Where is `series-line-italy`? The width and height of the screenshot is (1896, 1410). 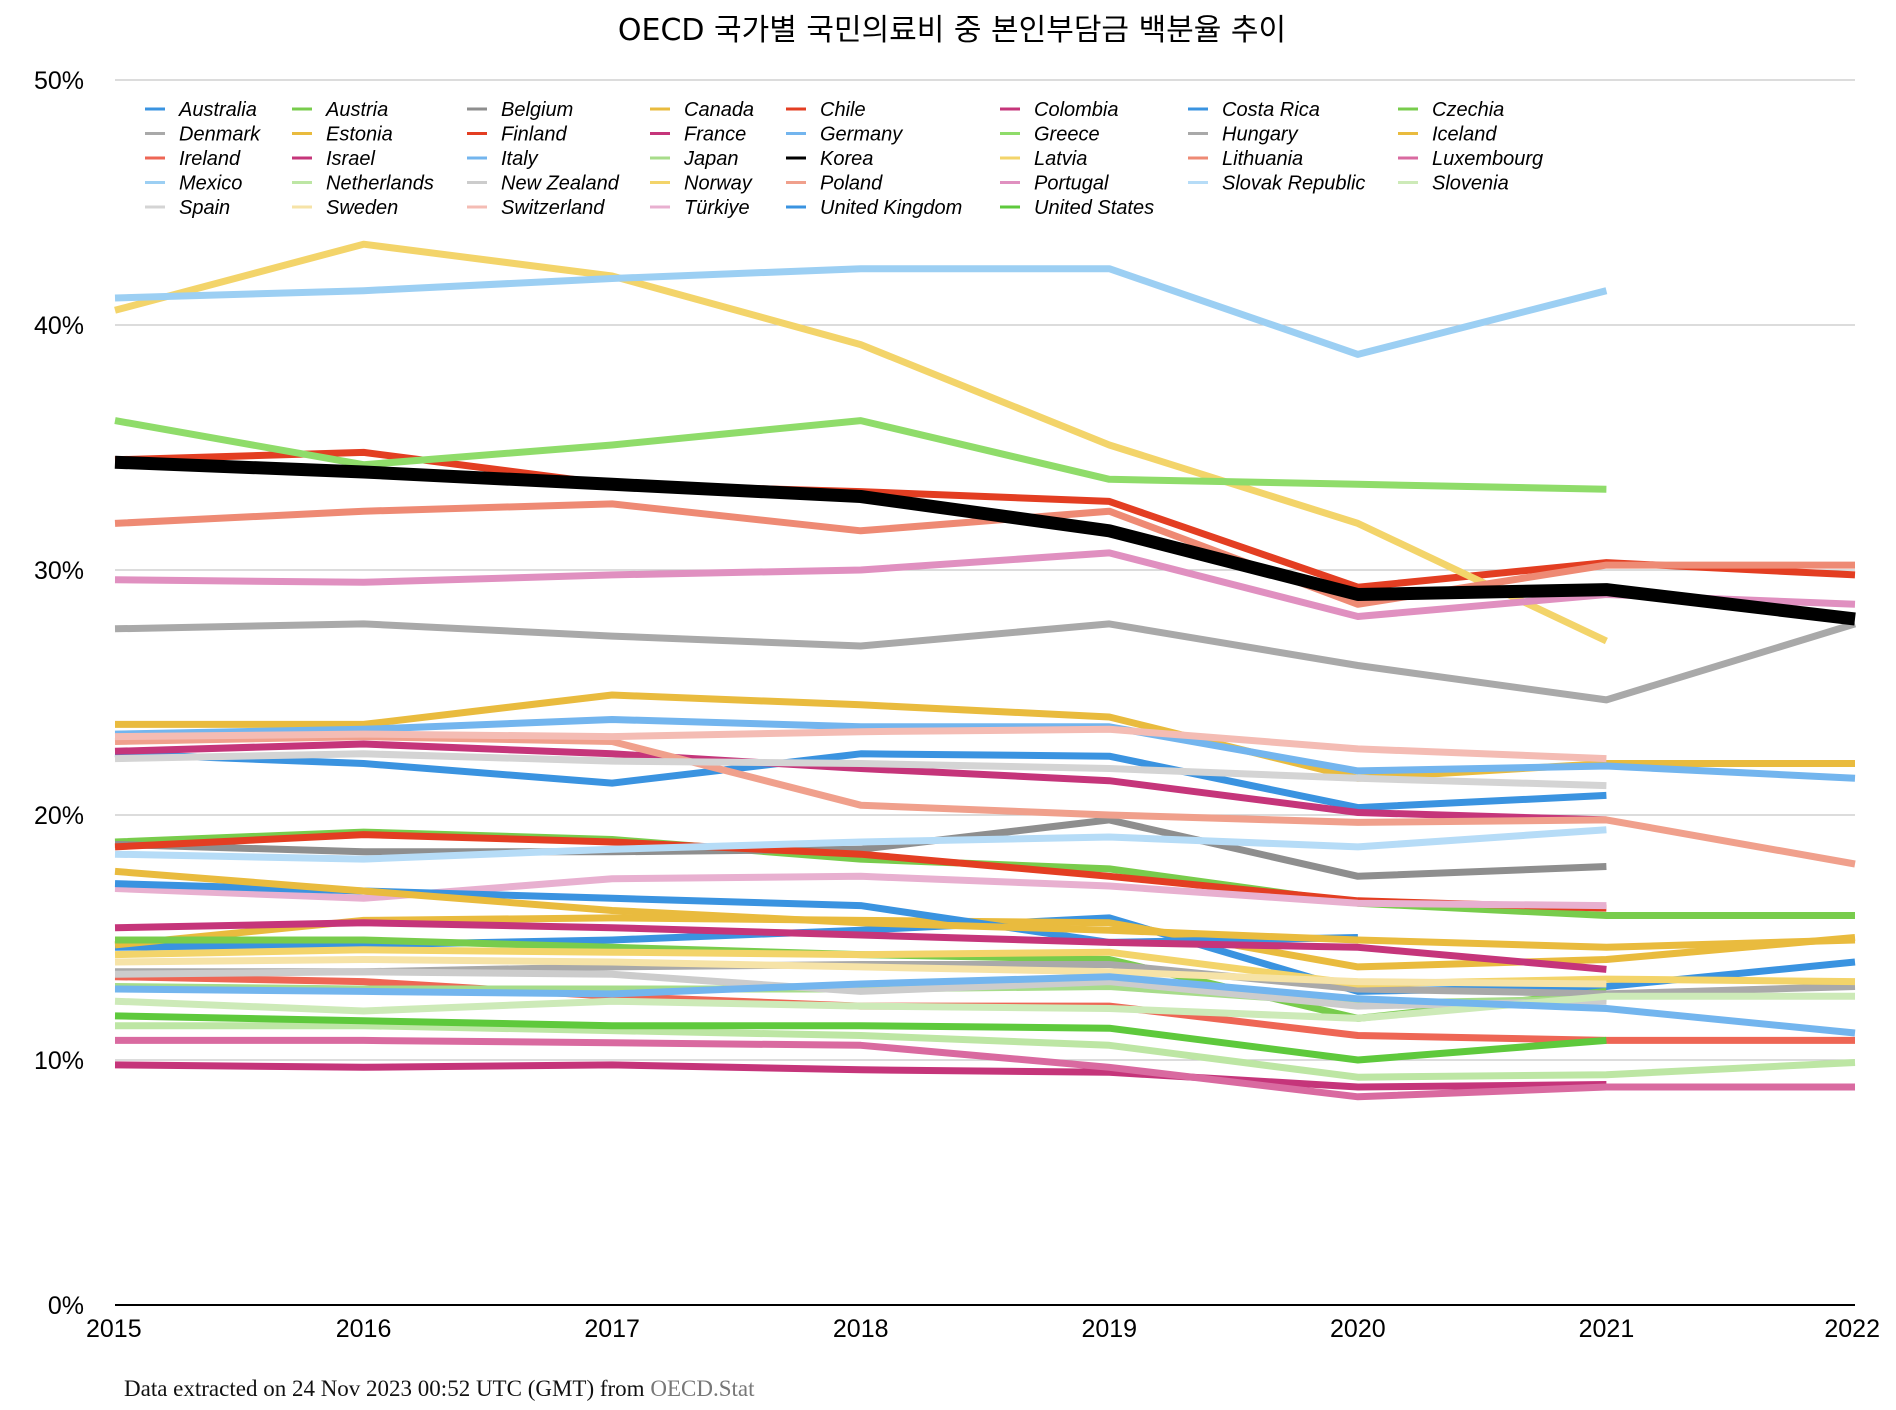
series-line-italy is located at coordinates (985, 749).